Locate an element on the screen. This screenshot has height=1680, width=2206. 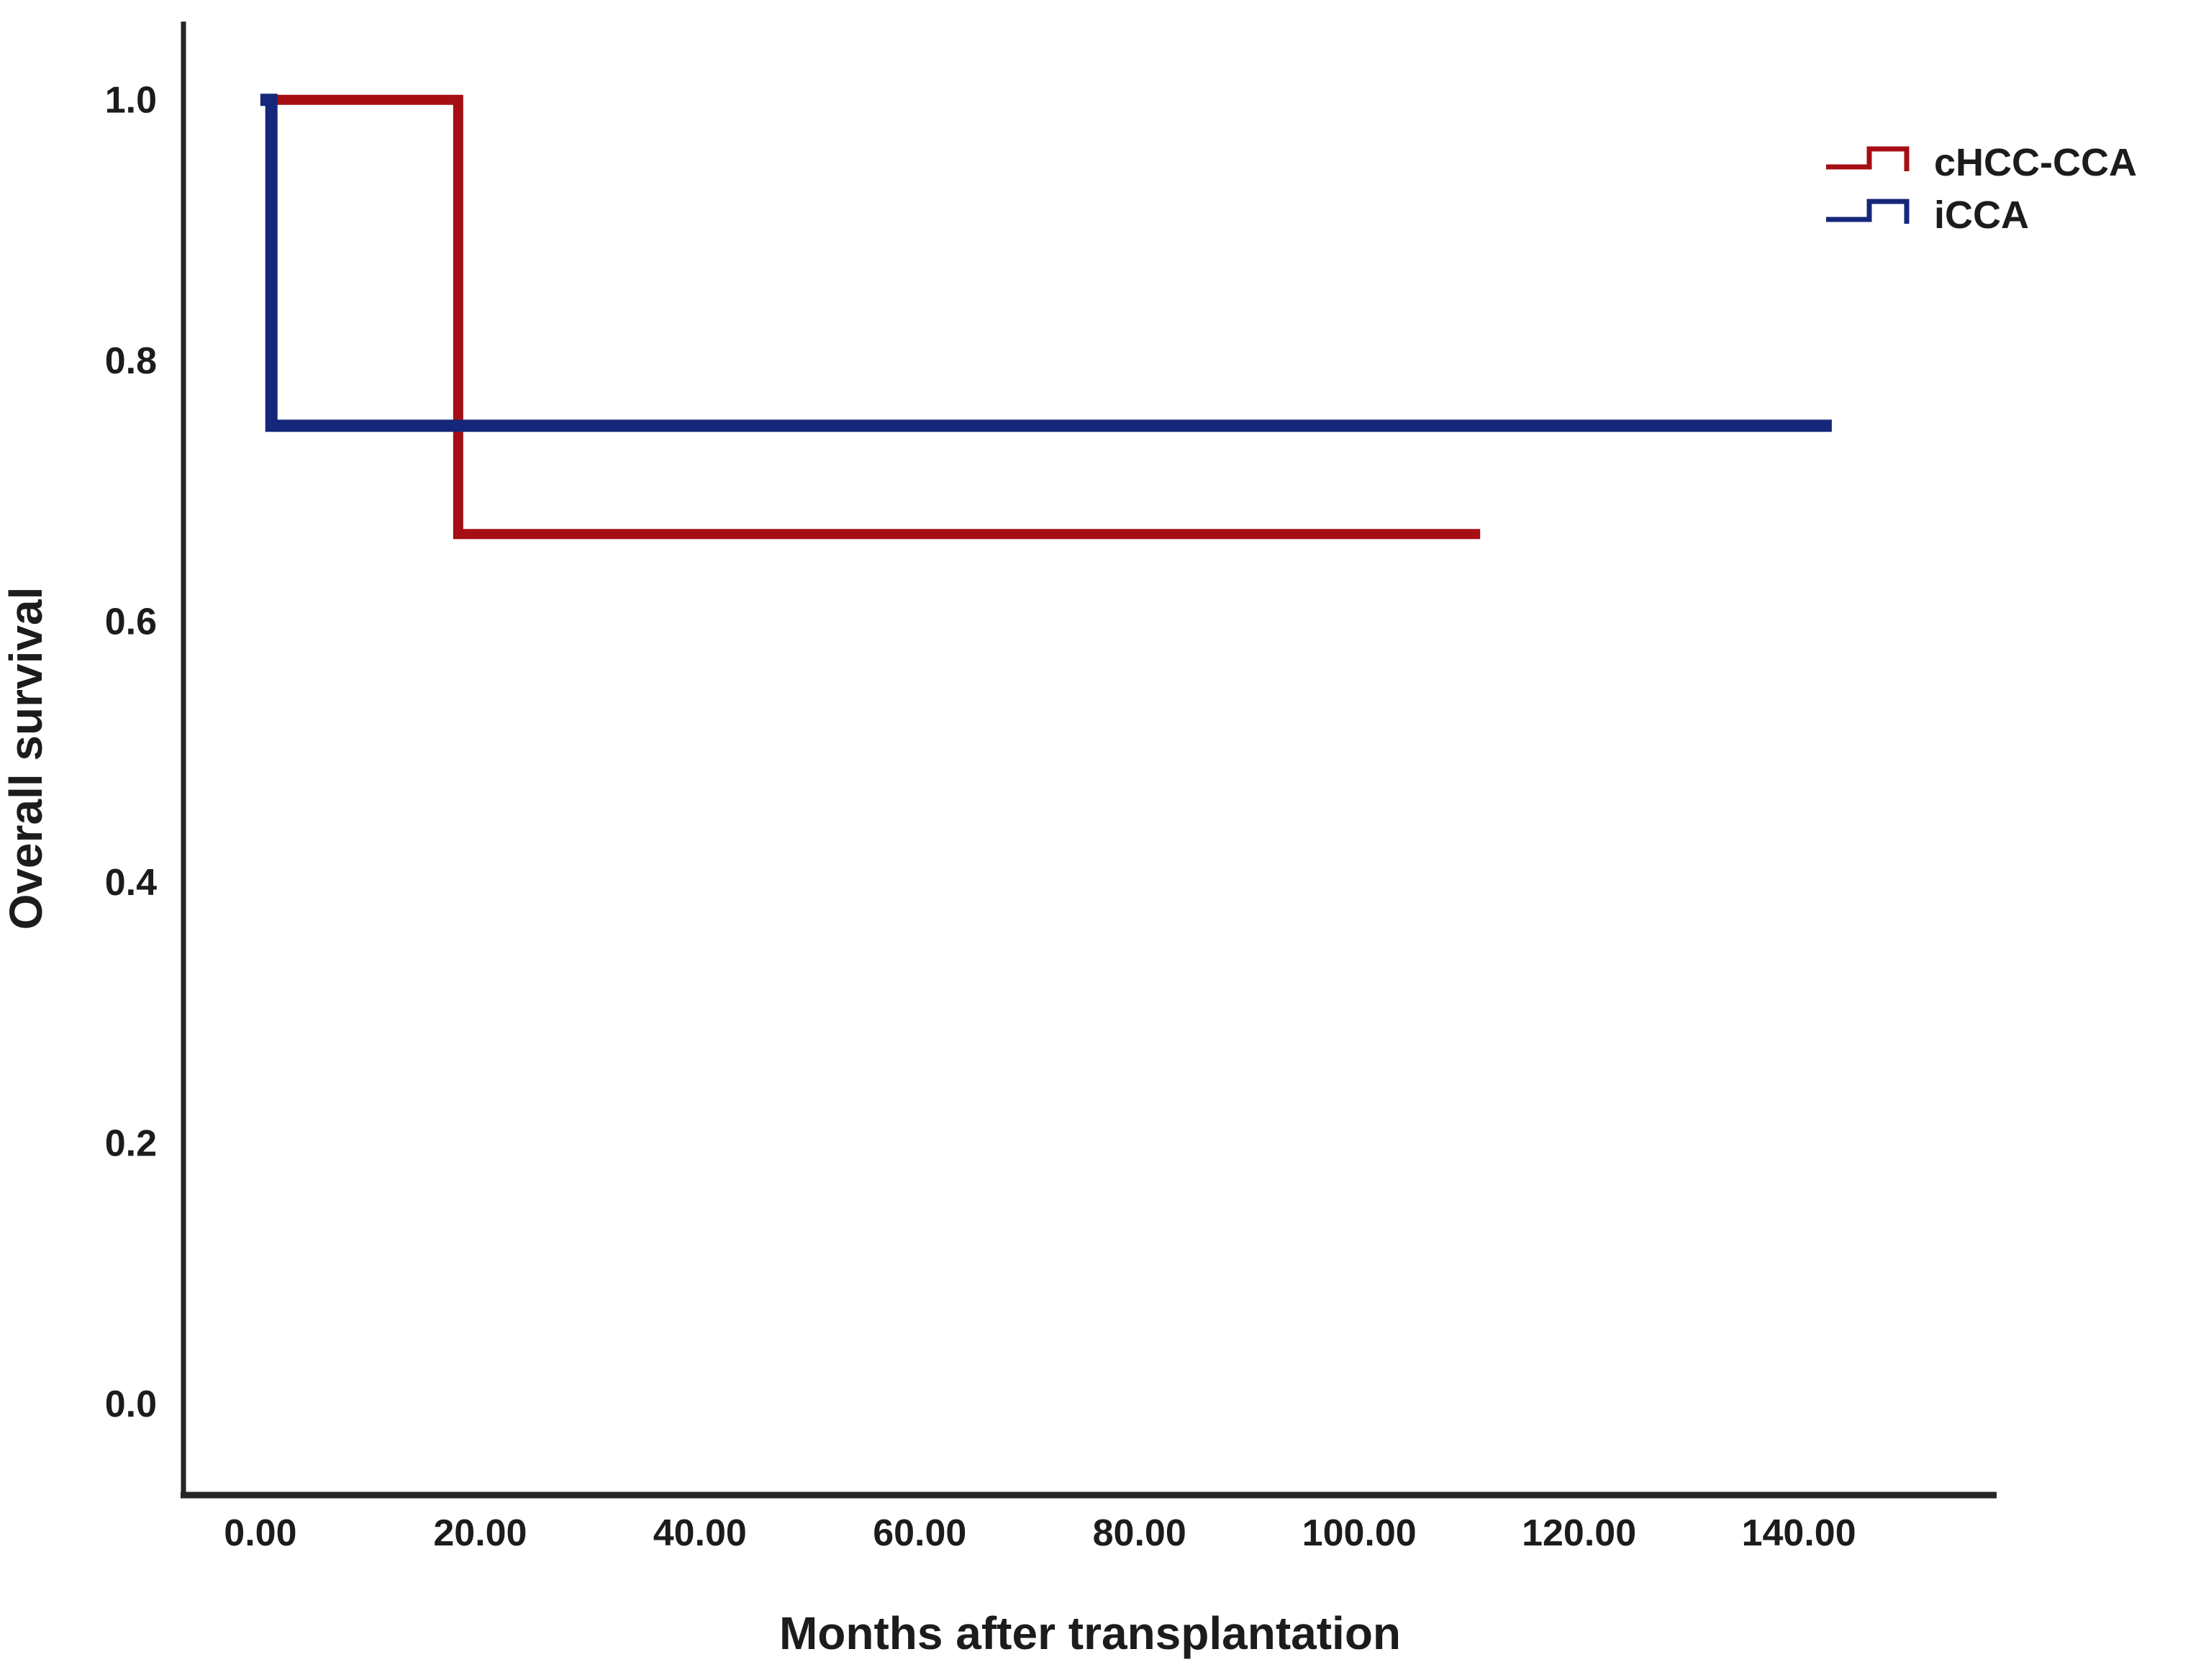
legend-marker-chcc-cca-icon is located at coordinates (1868, 158).